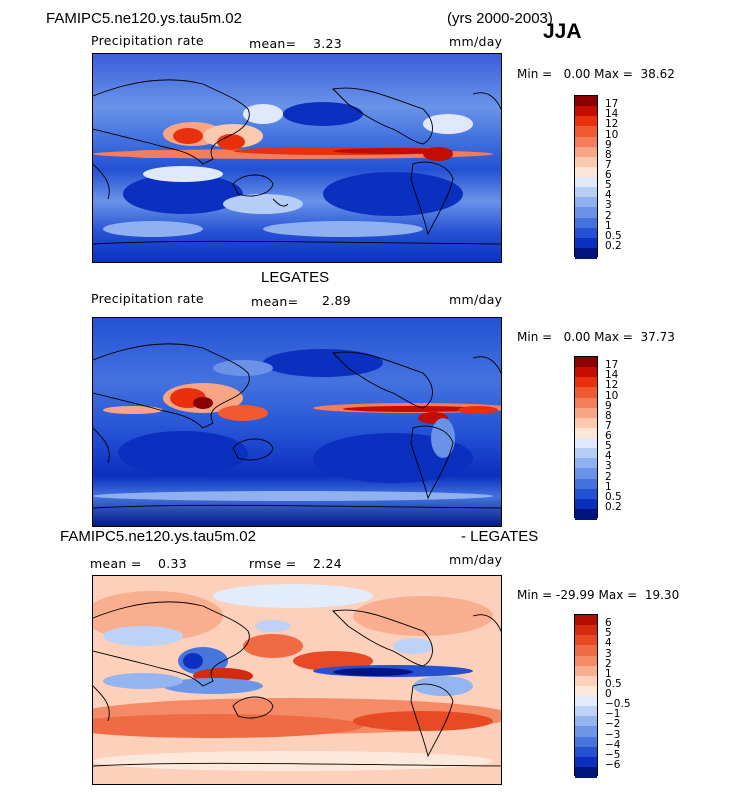 The width and height of the screenshot is (733, 792). What do you see at coordinates (297, 680) in the screenshot?
I see `panel3-map` at bounding box center [297, 680].